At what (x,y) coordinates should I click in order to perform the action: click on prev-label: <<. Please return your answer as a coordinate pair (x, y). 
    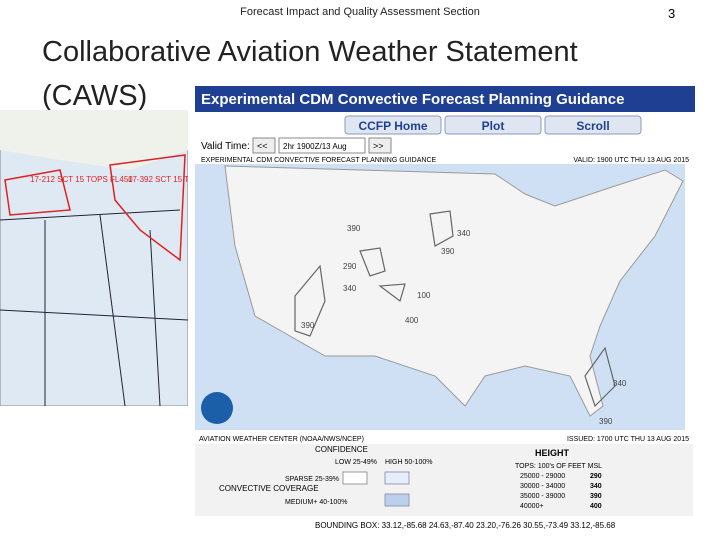
    Looking at the image, I should click on (262, 146).